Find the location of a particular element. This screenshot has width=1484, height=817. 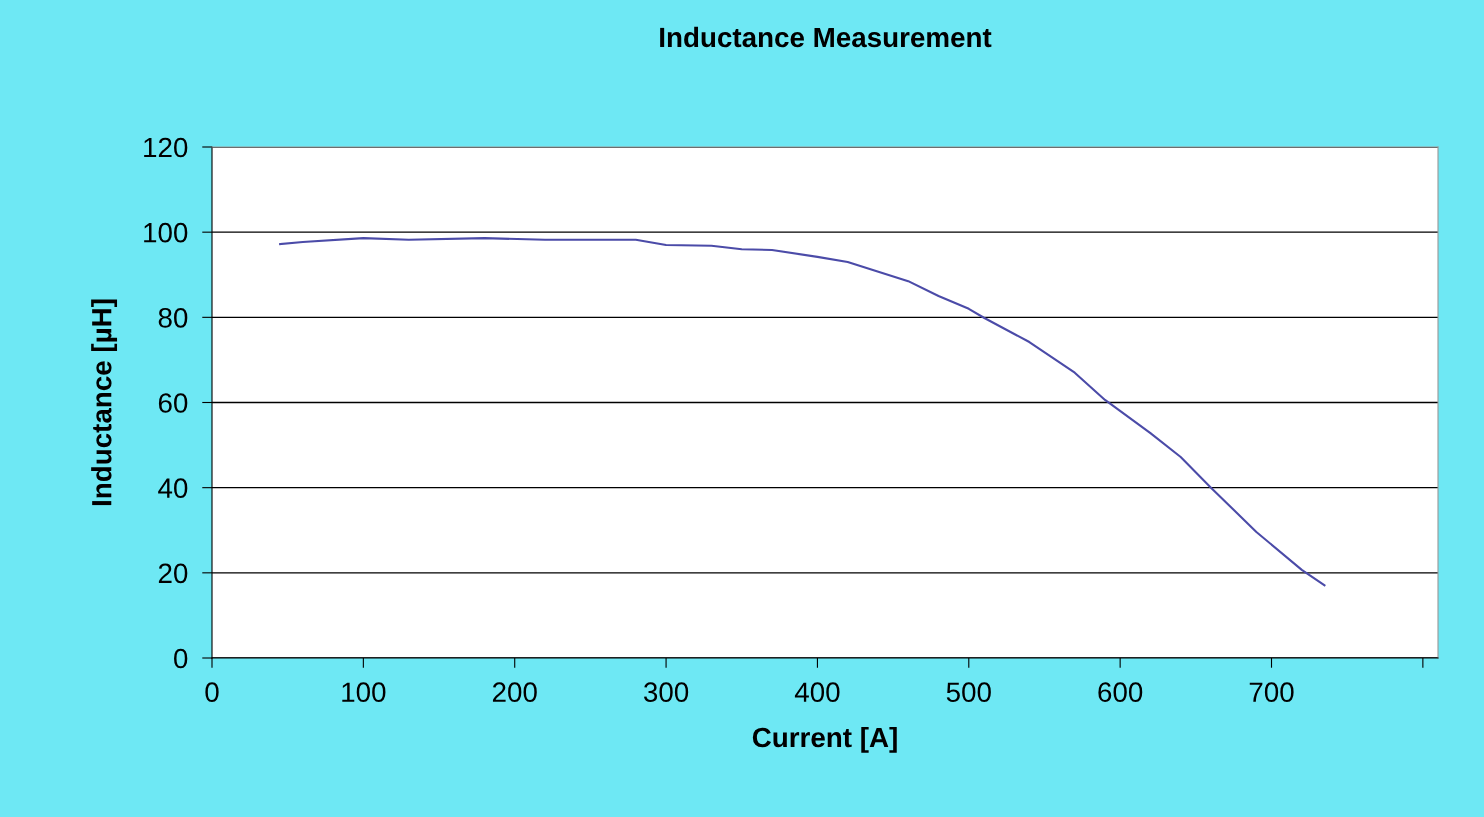

x-tick-label: 200 is located at coordinates (514, 692).